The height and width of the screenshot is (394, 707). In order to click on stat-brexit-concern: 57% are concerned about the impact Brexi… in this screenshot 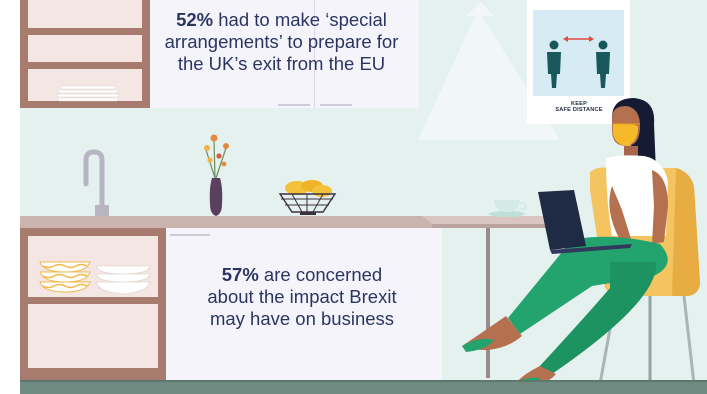, I will do `click(302, 297)`.